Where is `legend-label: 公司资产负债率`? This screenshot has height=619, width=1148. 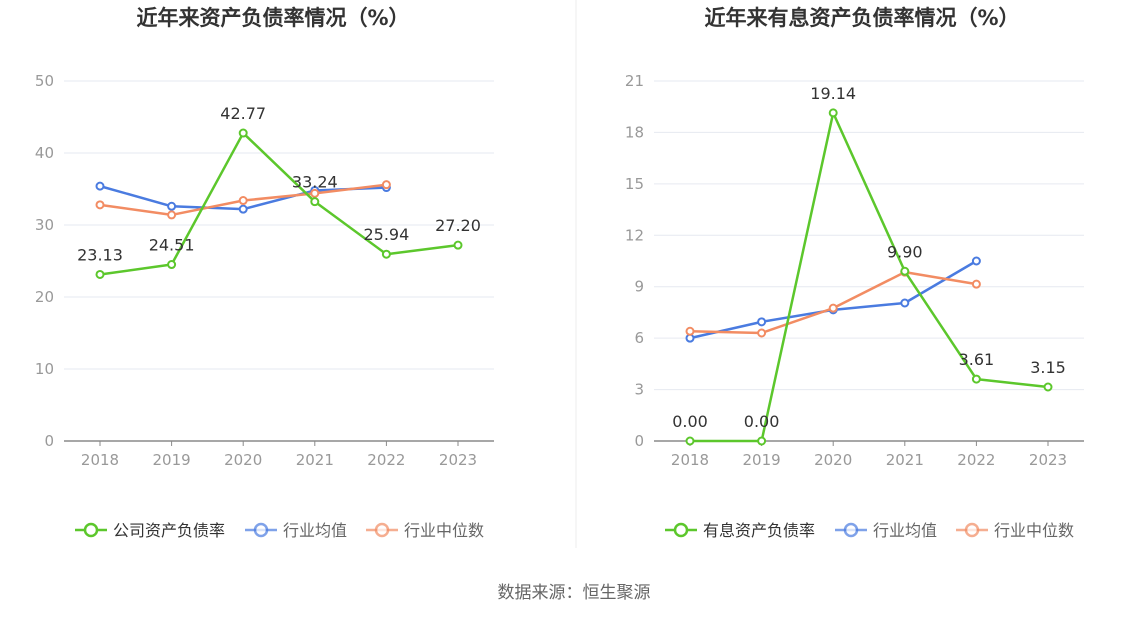
legend-label: 公司资产负债率 is located at coordinates (169, 530).